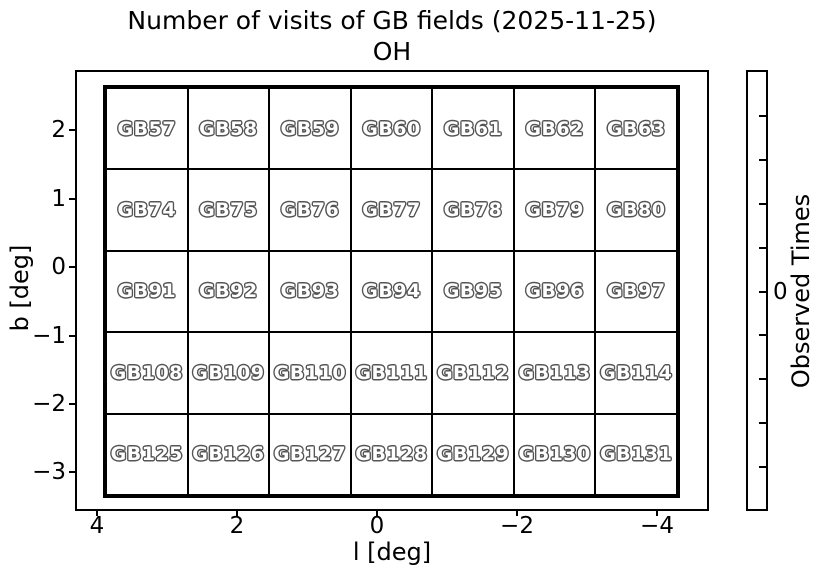 Image resolution: width=822 pixels, height=575 pixels. I want to click on x-axis-label: l [deg], so click(392, 552).